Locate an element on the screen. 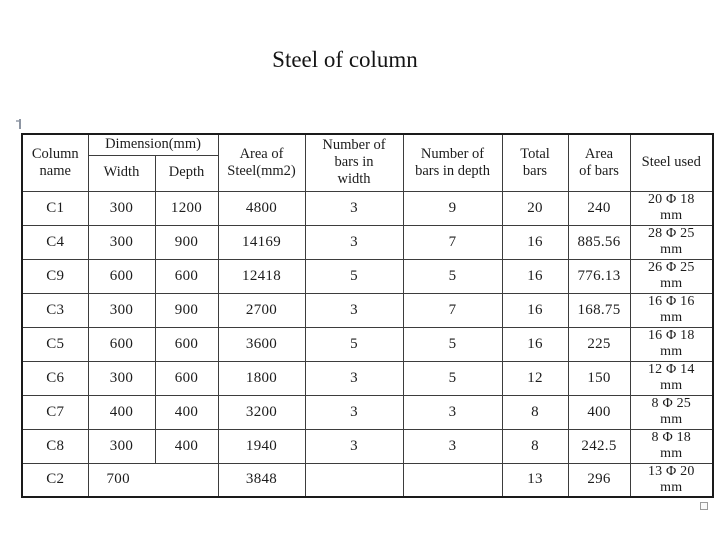  cell-area-of-bars: 150 is located at coordinates (599, 378).